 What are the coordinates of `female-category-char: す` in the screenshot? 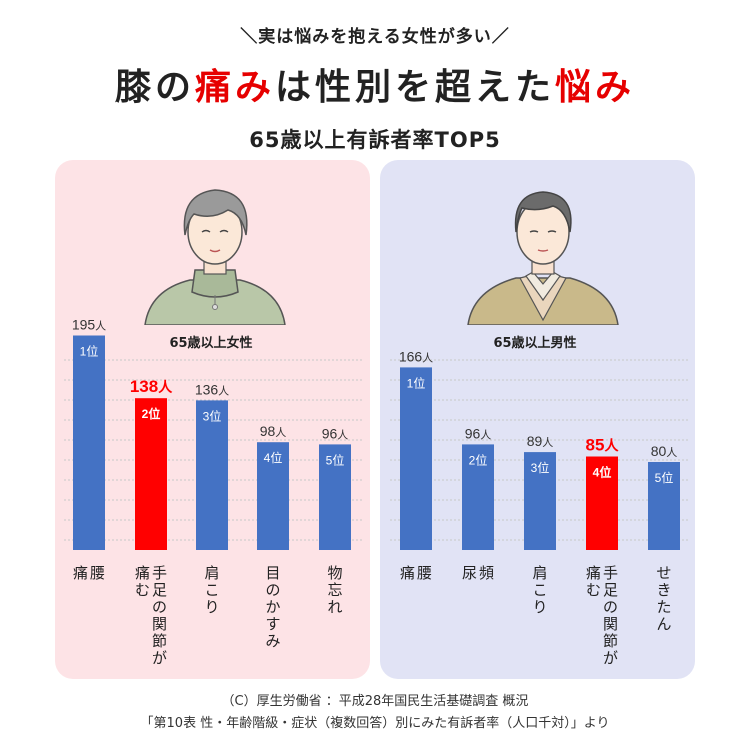 It's located at (272, 624).